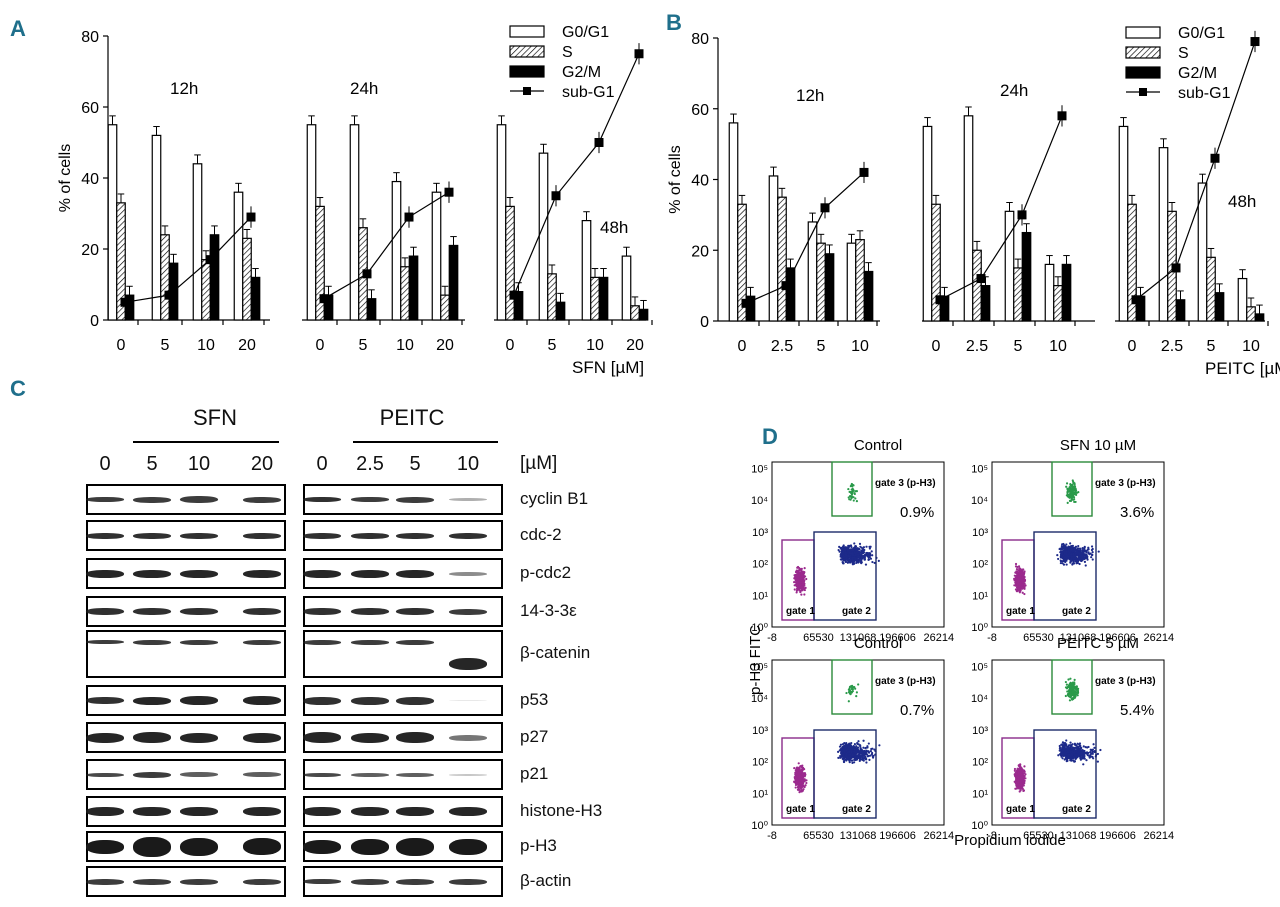  What do you see at coordinates (858, 836) in the screenshot?
I see `flow-x-tick: 131068` at bounding box center [858, 836].